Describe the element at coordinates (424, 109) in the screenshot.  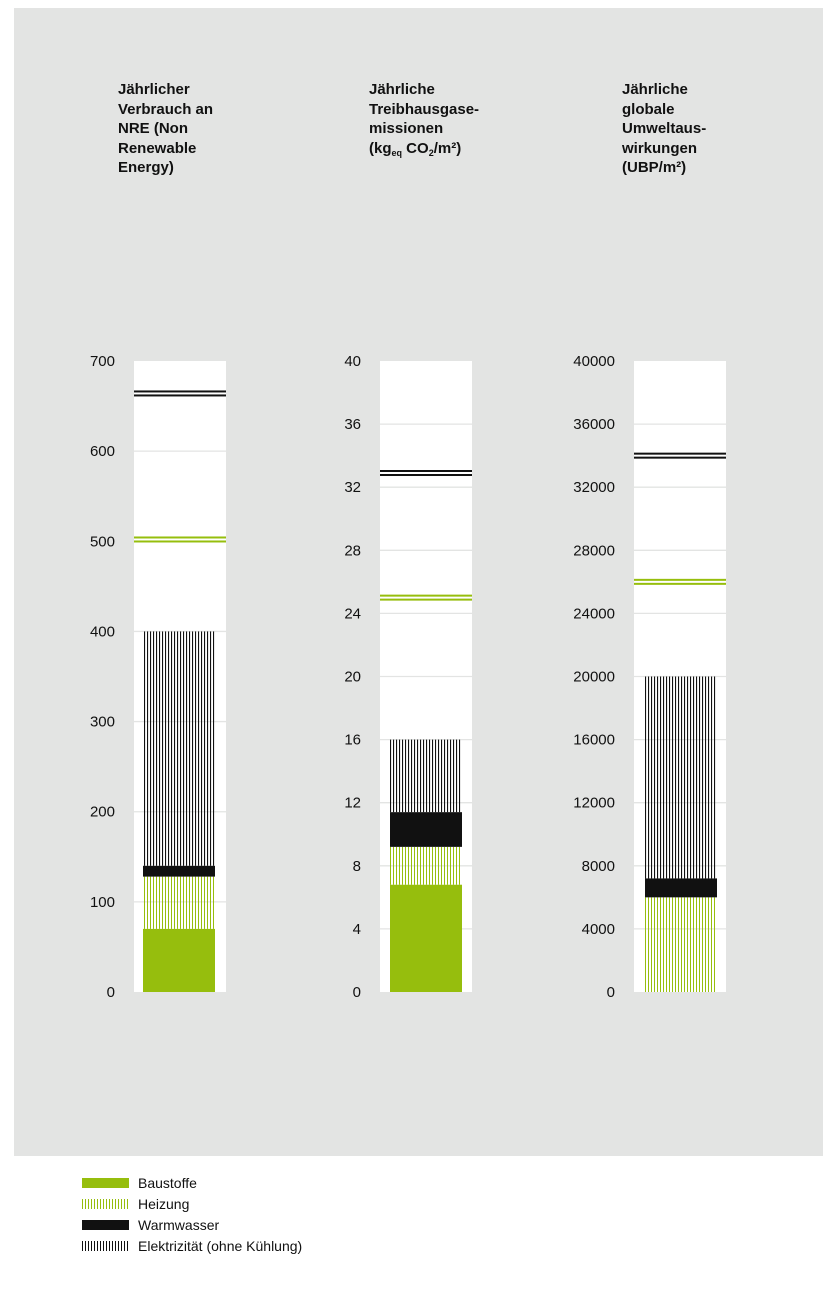
I see `title-line: Treibhausgase-` at that location.